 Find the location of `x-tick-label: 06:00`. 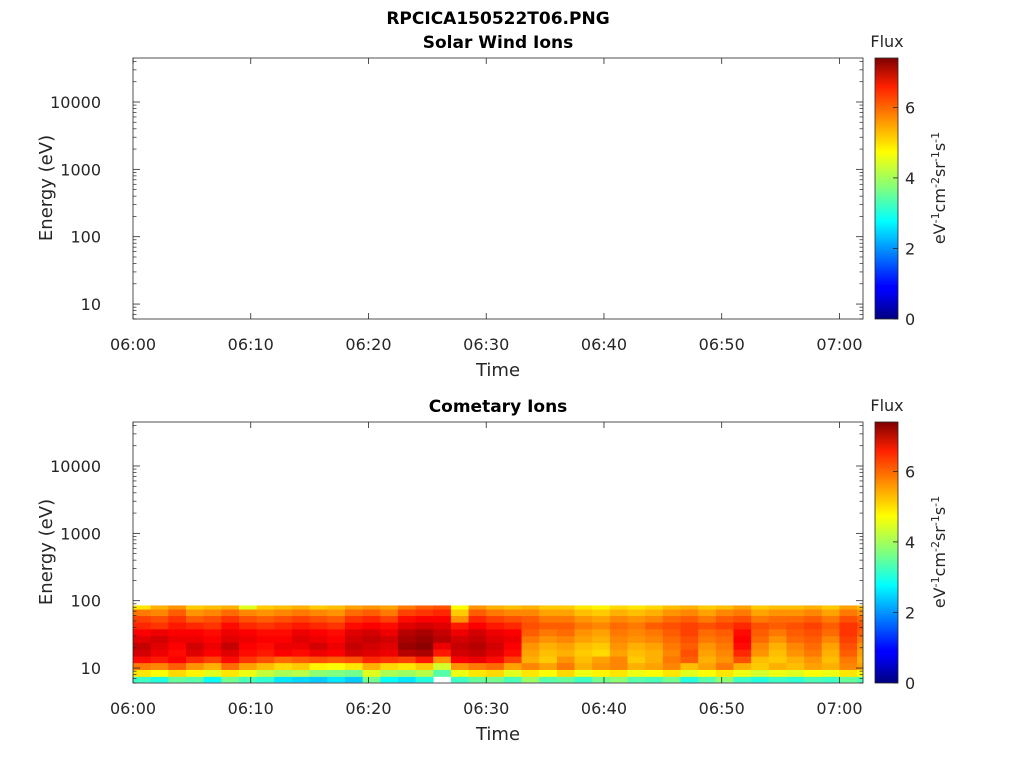

x-tick-label: 06:00 is located at coordinates (133, 708).